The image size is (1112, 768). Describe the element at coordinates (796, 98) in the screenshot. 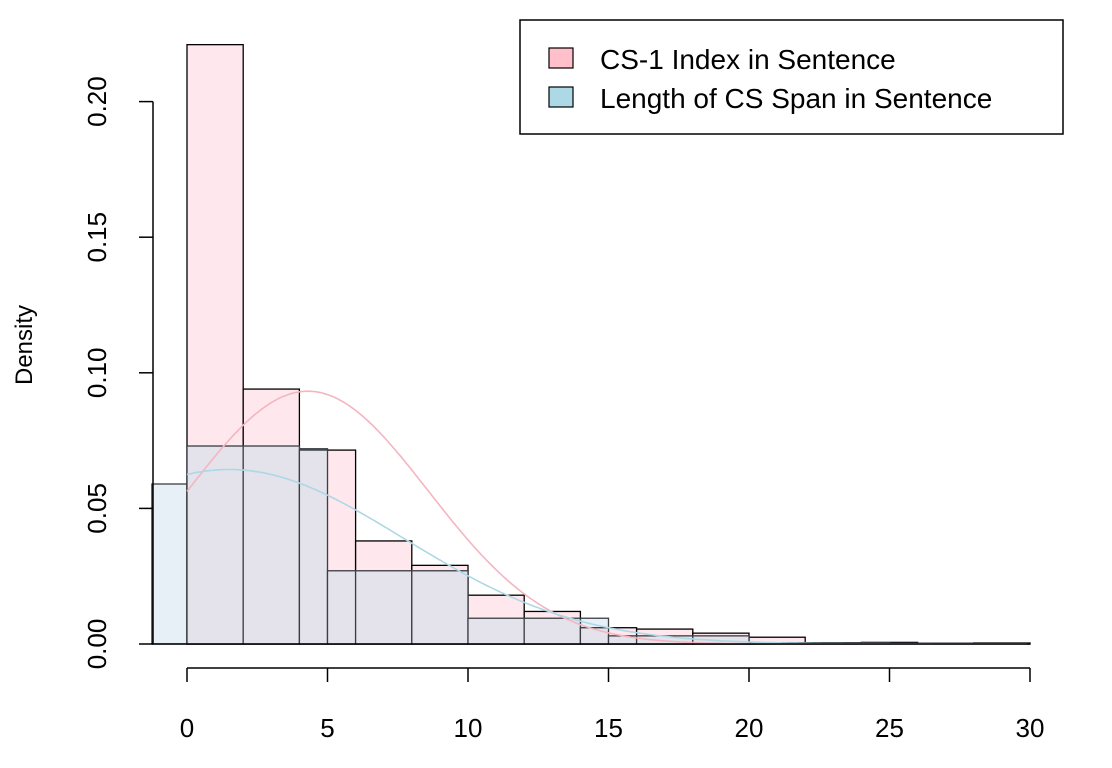

I see `legend-label-span-length: Length of CS Span in Sentence` at that location.